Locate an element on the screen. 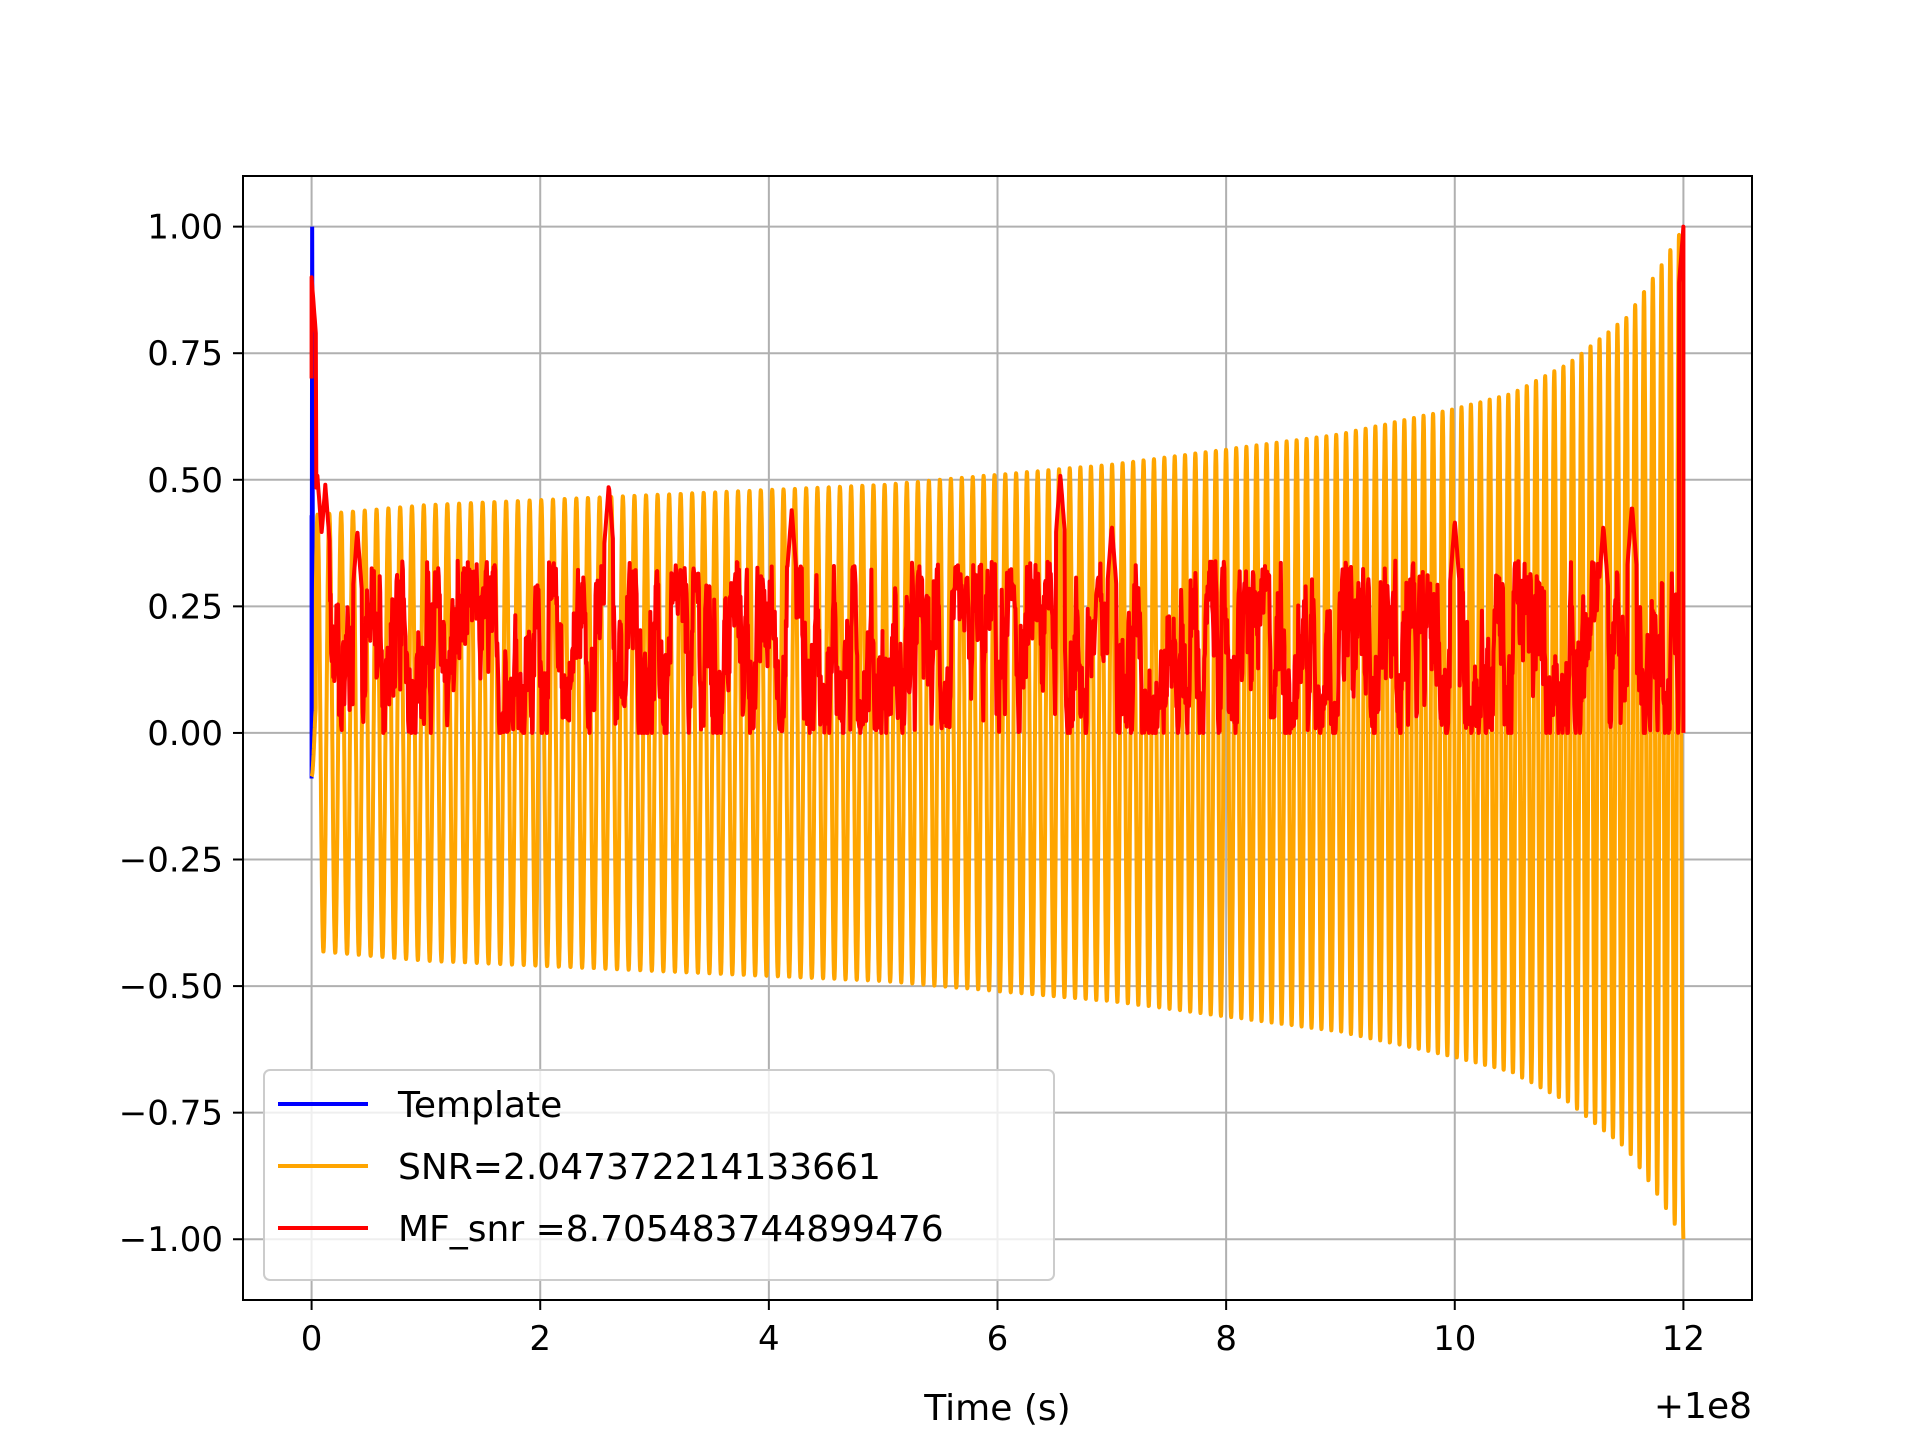 Image resolution: width=1920 pixels, height=1440 pixels. y-tick-label: 0.75 is located at coordinates (185, 354).